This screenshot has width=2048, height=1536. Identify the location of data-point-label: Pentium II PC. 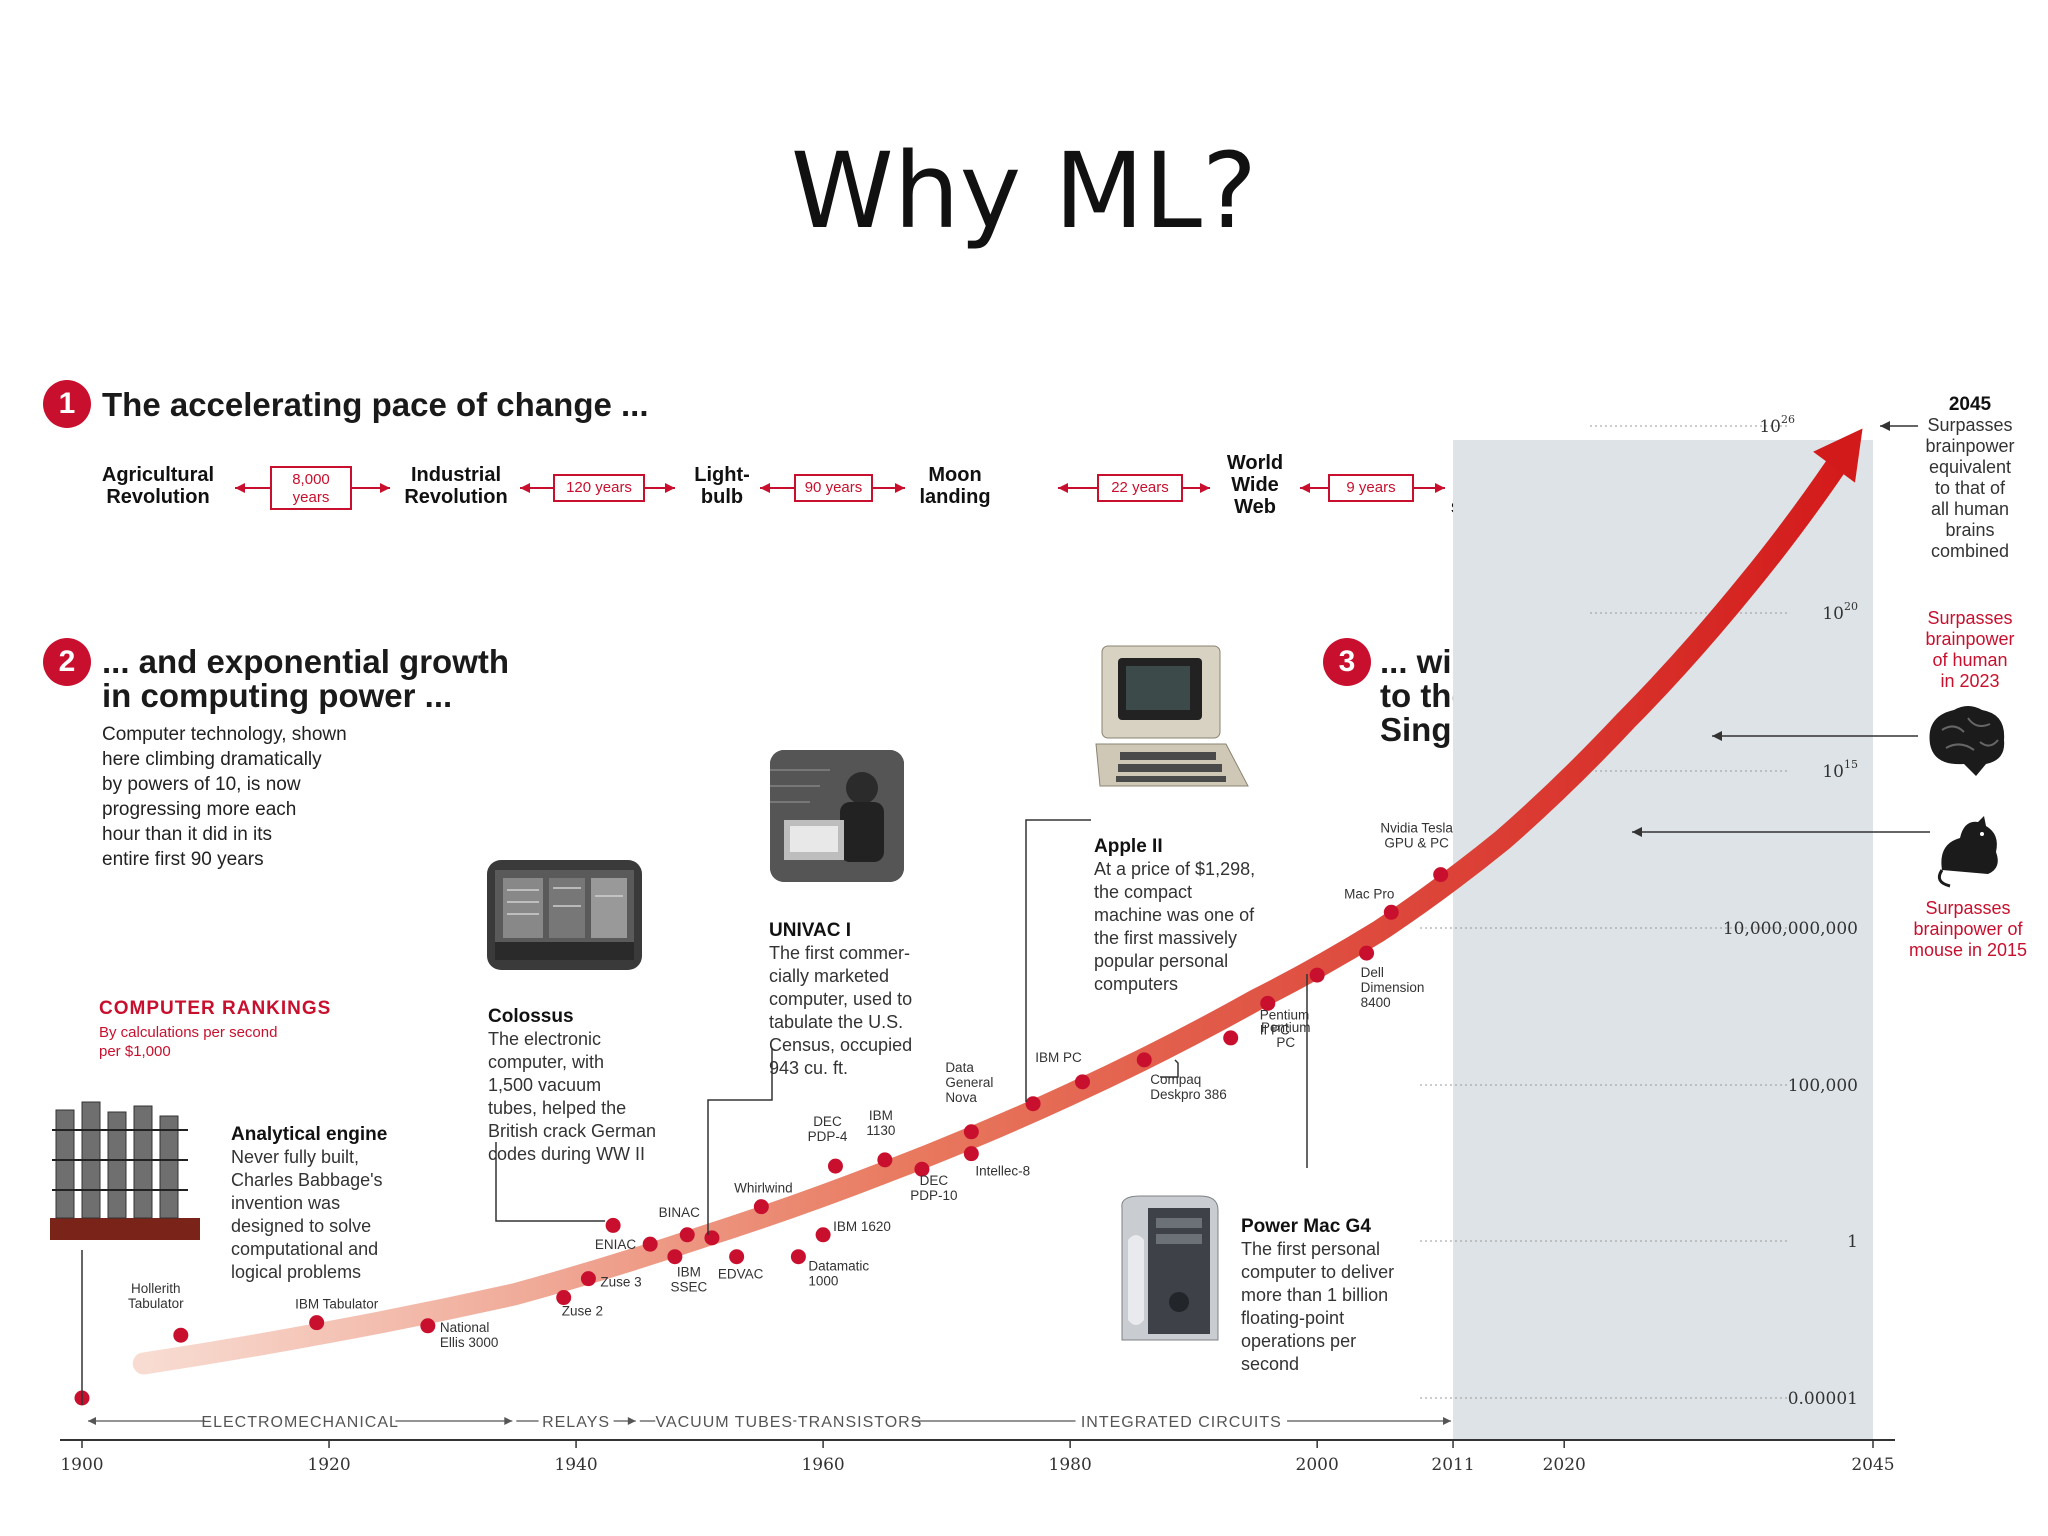
(1285, 1022).